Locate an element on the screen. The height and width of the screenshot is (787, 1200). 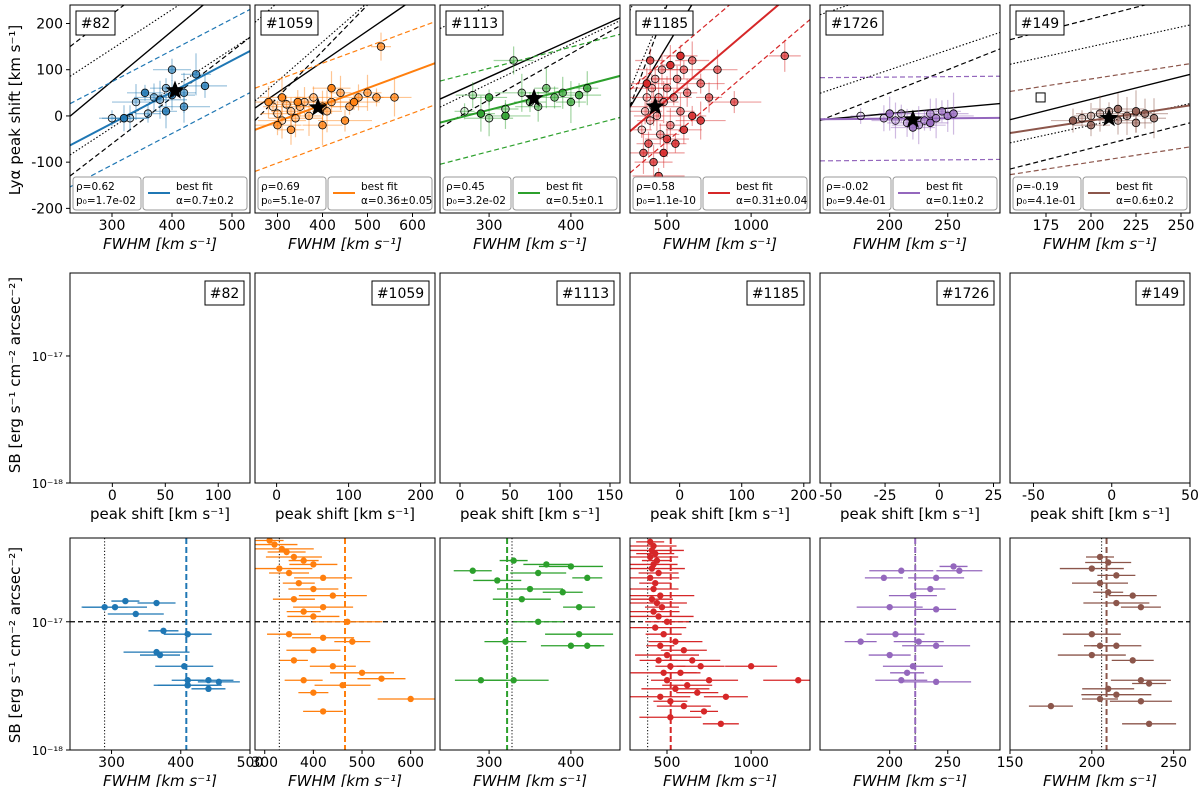
p0-value: p₀=1.7e-02 is located at coordinates (106, 201).